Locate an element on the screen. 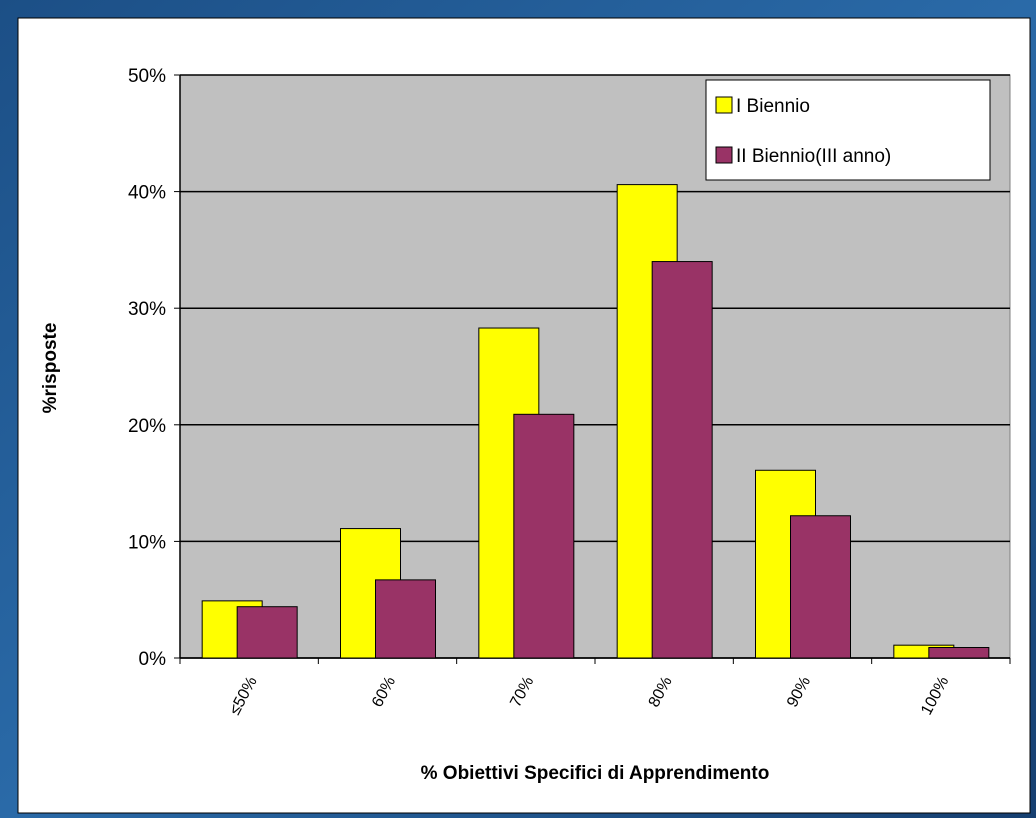  y-tick-label: 30% is located at coordinates (147, 309).